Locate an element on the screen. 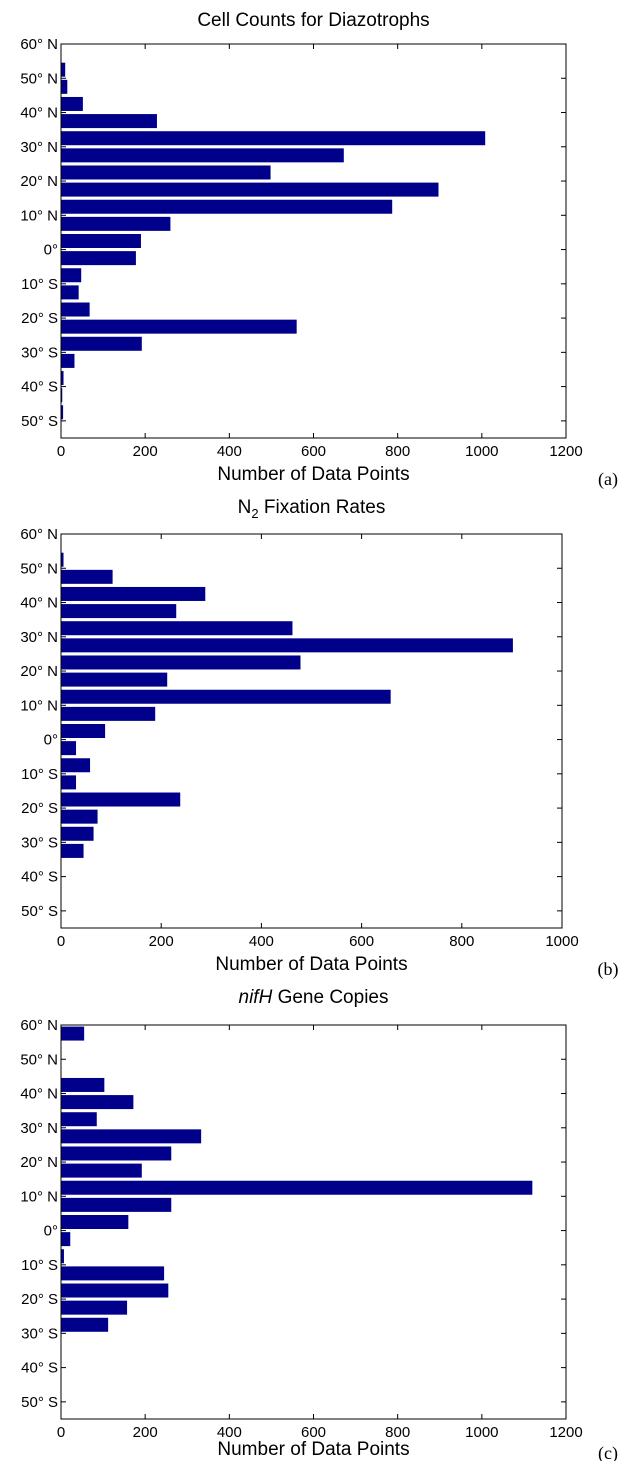 The width and height of the screenshot is (622, 1466). y-tick-label: 0° is located at coordinates (51, 1231).